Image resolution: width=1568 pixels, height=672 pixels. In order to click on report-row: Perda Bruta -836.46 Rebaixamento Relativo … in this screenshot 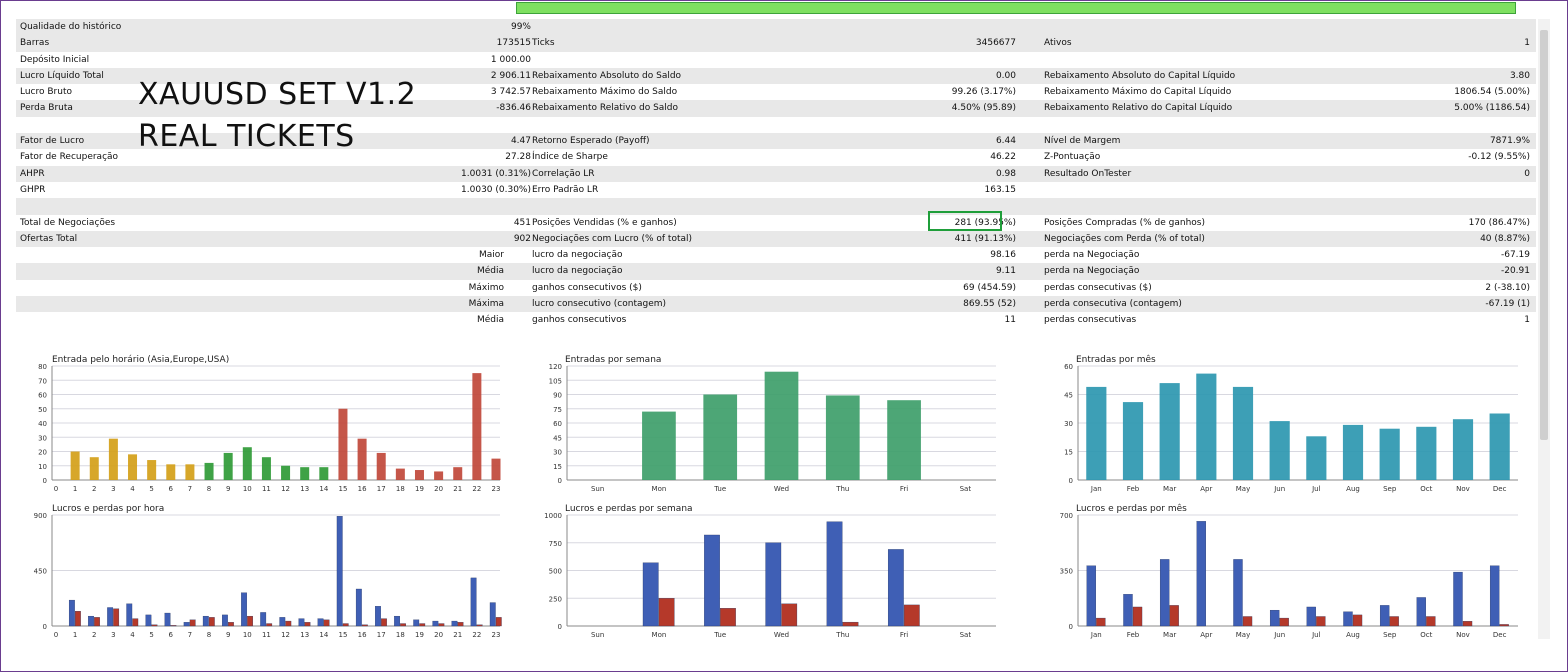, I will do `click(776, 108)`.